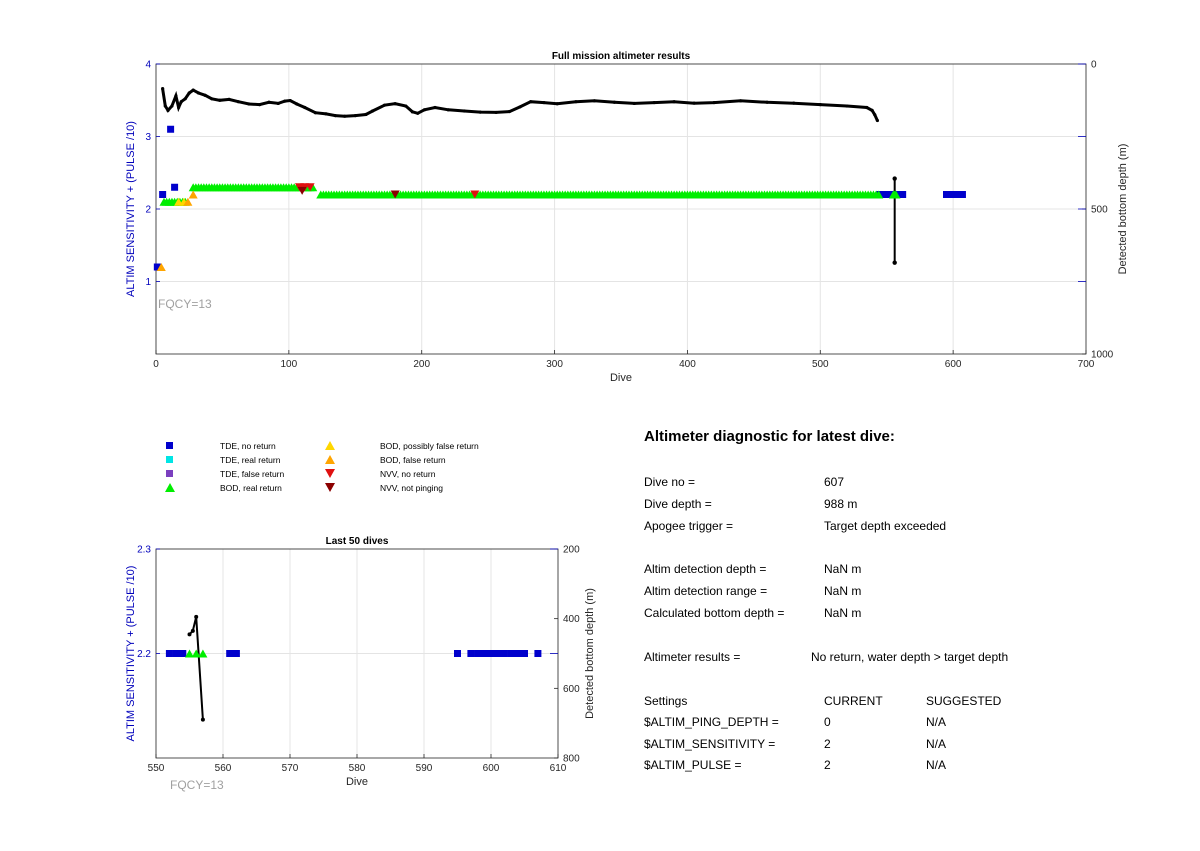  What do you see at coordinates (429, 445) in the screenshot?
I see `legend-label: BOD, possibly false return` at bounding box center [429, 445].